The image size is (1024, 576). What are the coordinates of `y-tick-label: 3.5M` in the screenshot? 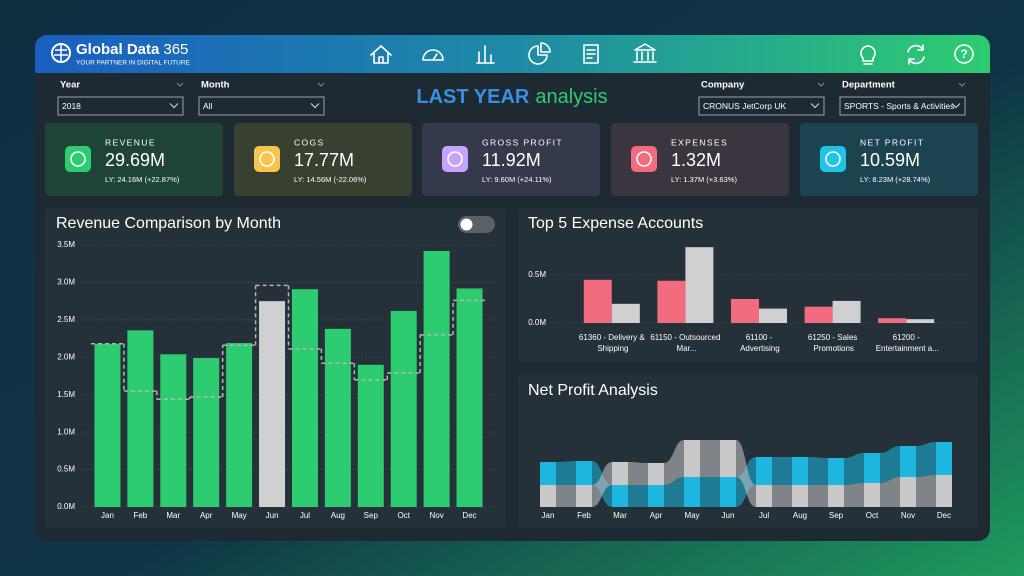 It's located at (66, 244).